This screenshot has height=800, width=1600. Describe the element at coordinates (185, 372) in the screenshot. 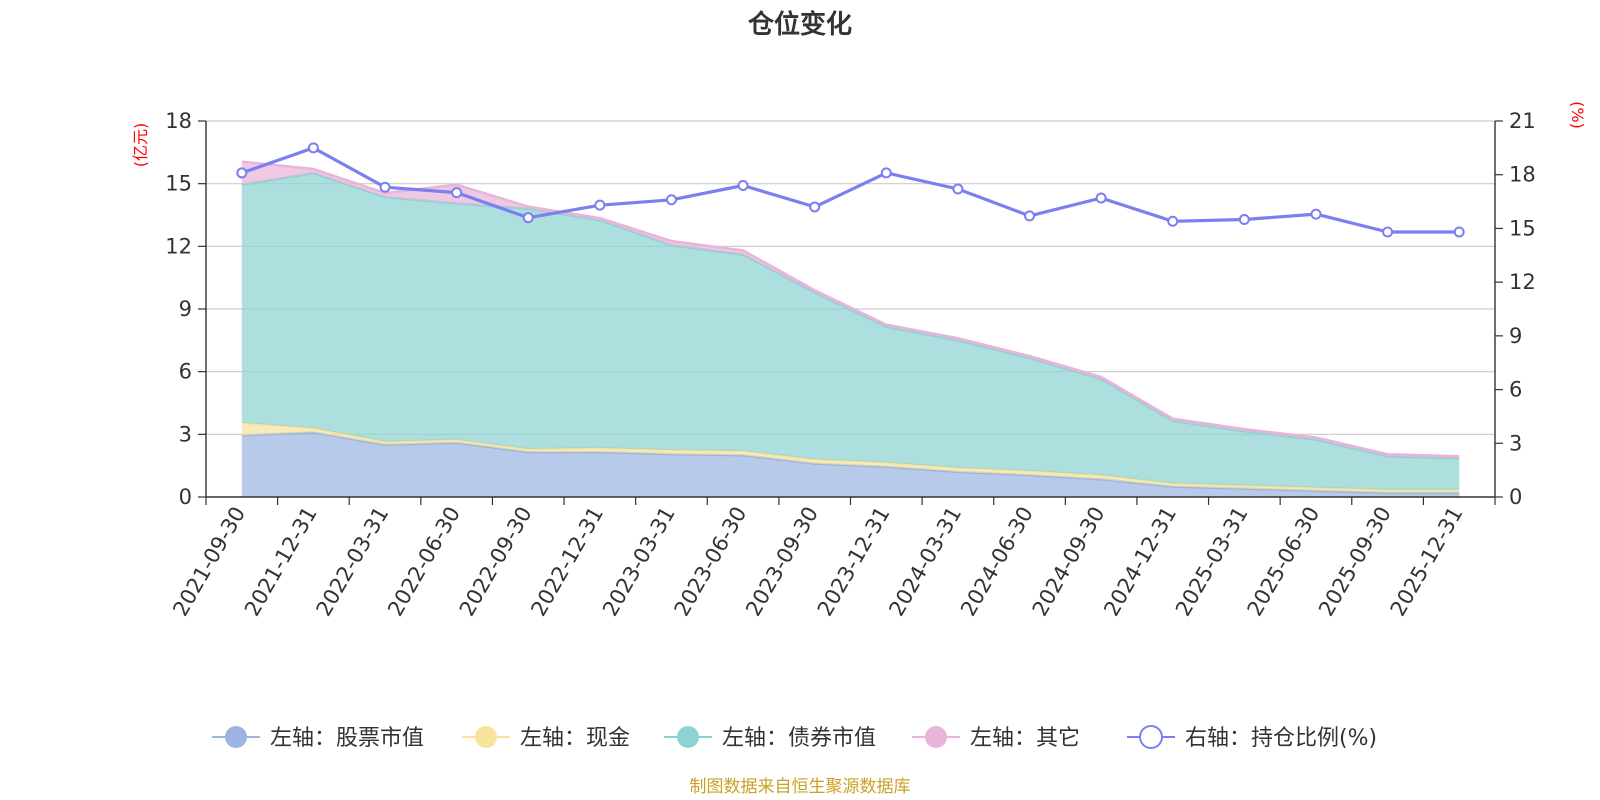

I see `left-axis-tick-label: 6` at that location.